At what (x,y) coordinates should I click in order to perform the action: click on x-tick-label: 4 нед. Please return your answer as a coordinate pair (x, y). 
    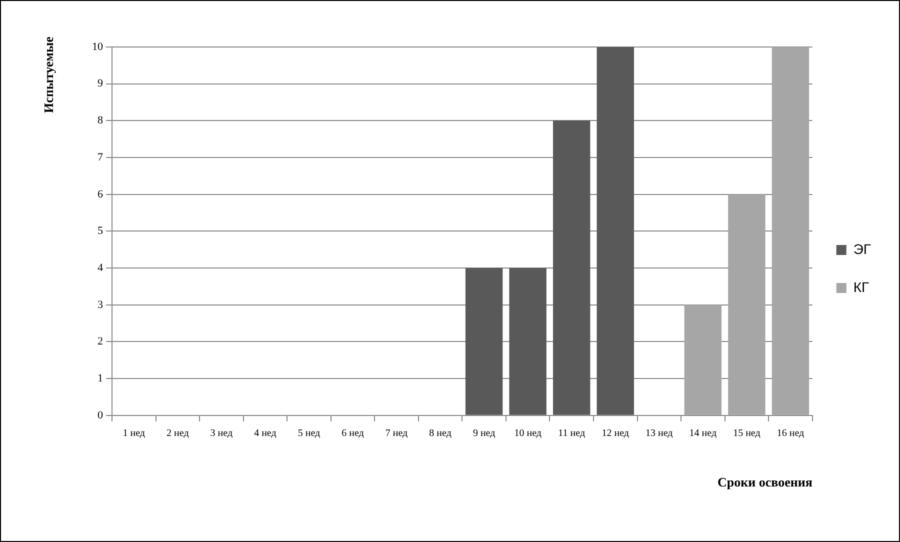
    Looking at the image, I should click on (265, 434).